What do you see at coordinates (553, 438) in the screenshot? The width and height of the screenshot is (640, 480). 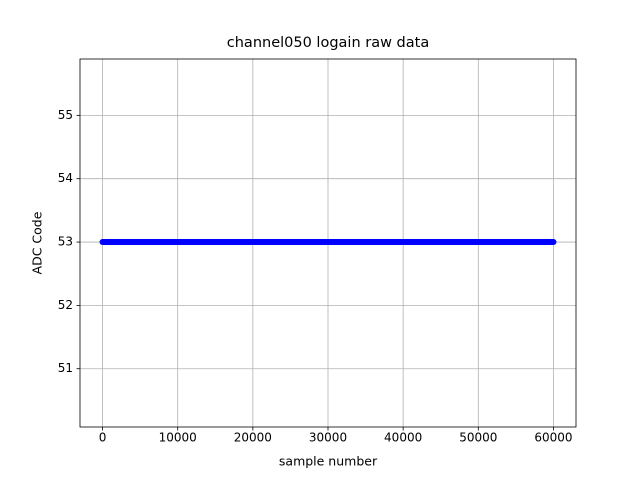 I see `x-tick-label: 60000` at bounding box center [553, 438].